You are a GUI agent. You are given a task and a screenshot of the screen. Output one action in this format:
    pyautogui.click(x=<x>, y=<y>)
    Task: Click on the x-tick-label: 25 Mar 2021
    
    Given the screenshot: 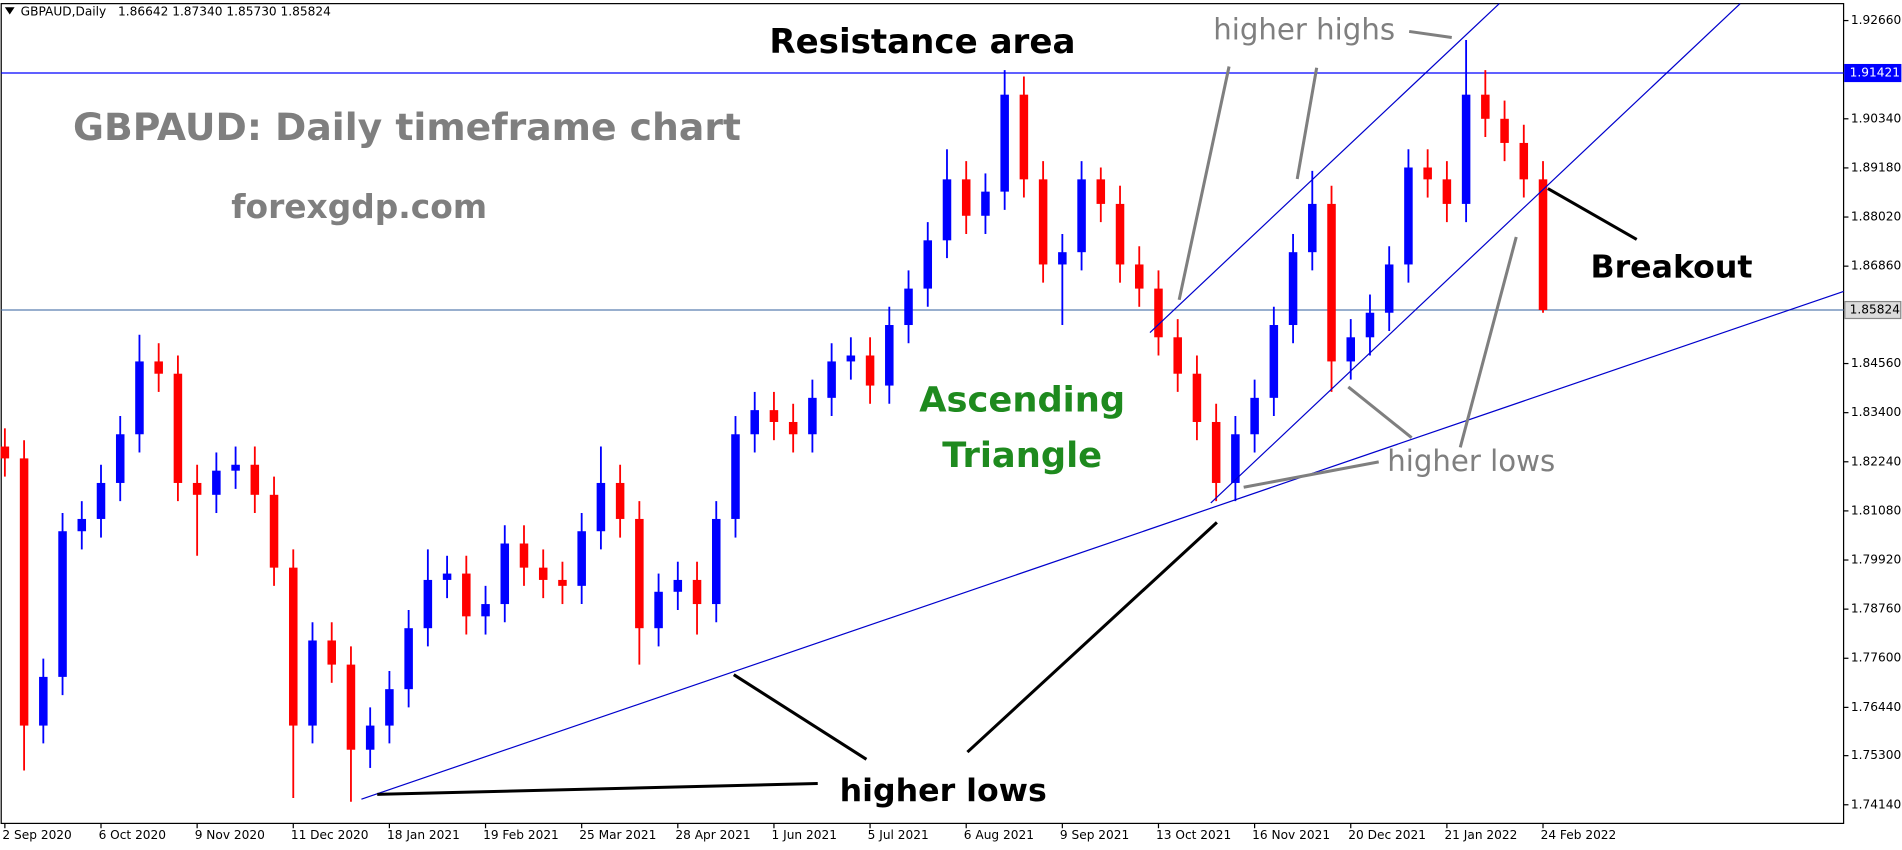 What is the action you would take?
    pyautogui.click(x=617, y=835)
    